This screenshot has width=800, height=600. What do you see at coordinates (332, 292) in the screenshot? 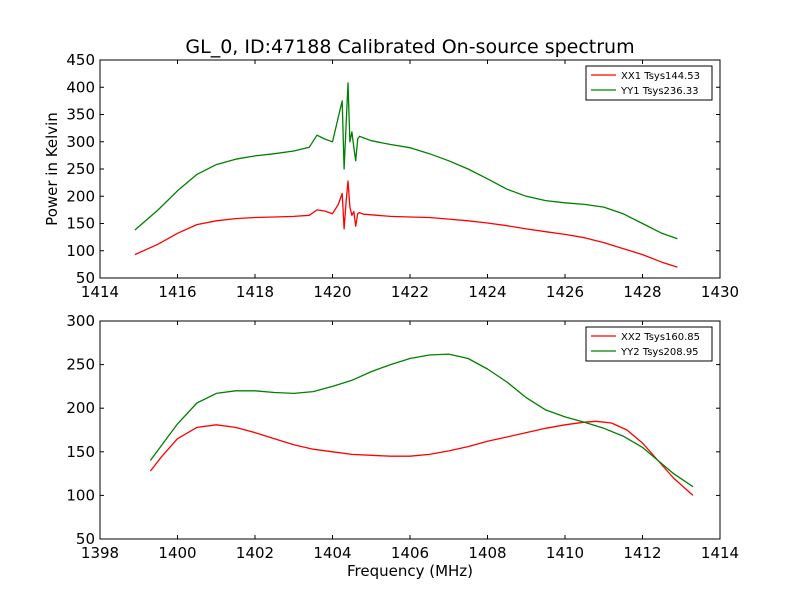
I see `x-tick-label: 1420` at bounding box center [332, 292].